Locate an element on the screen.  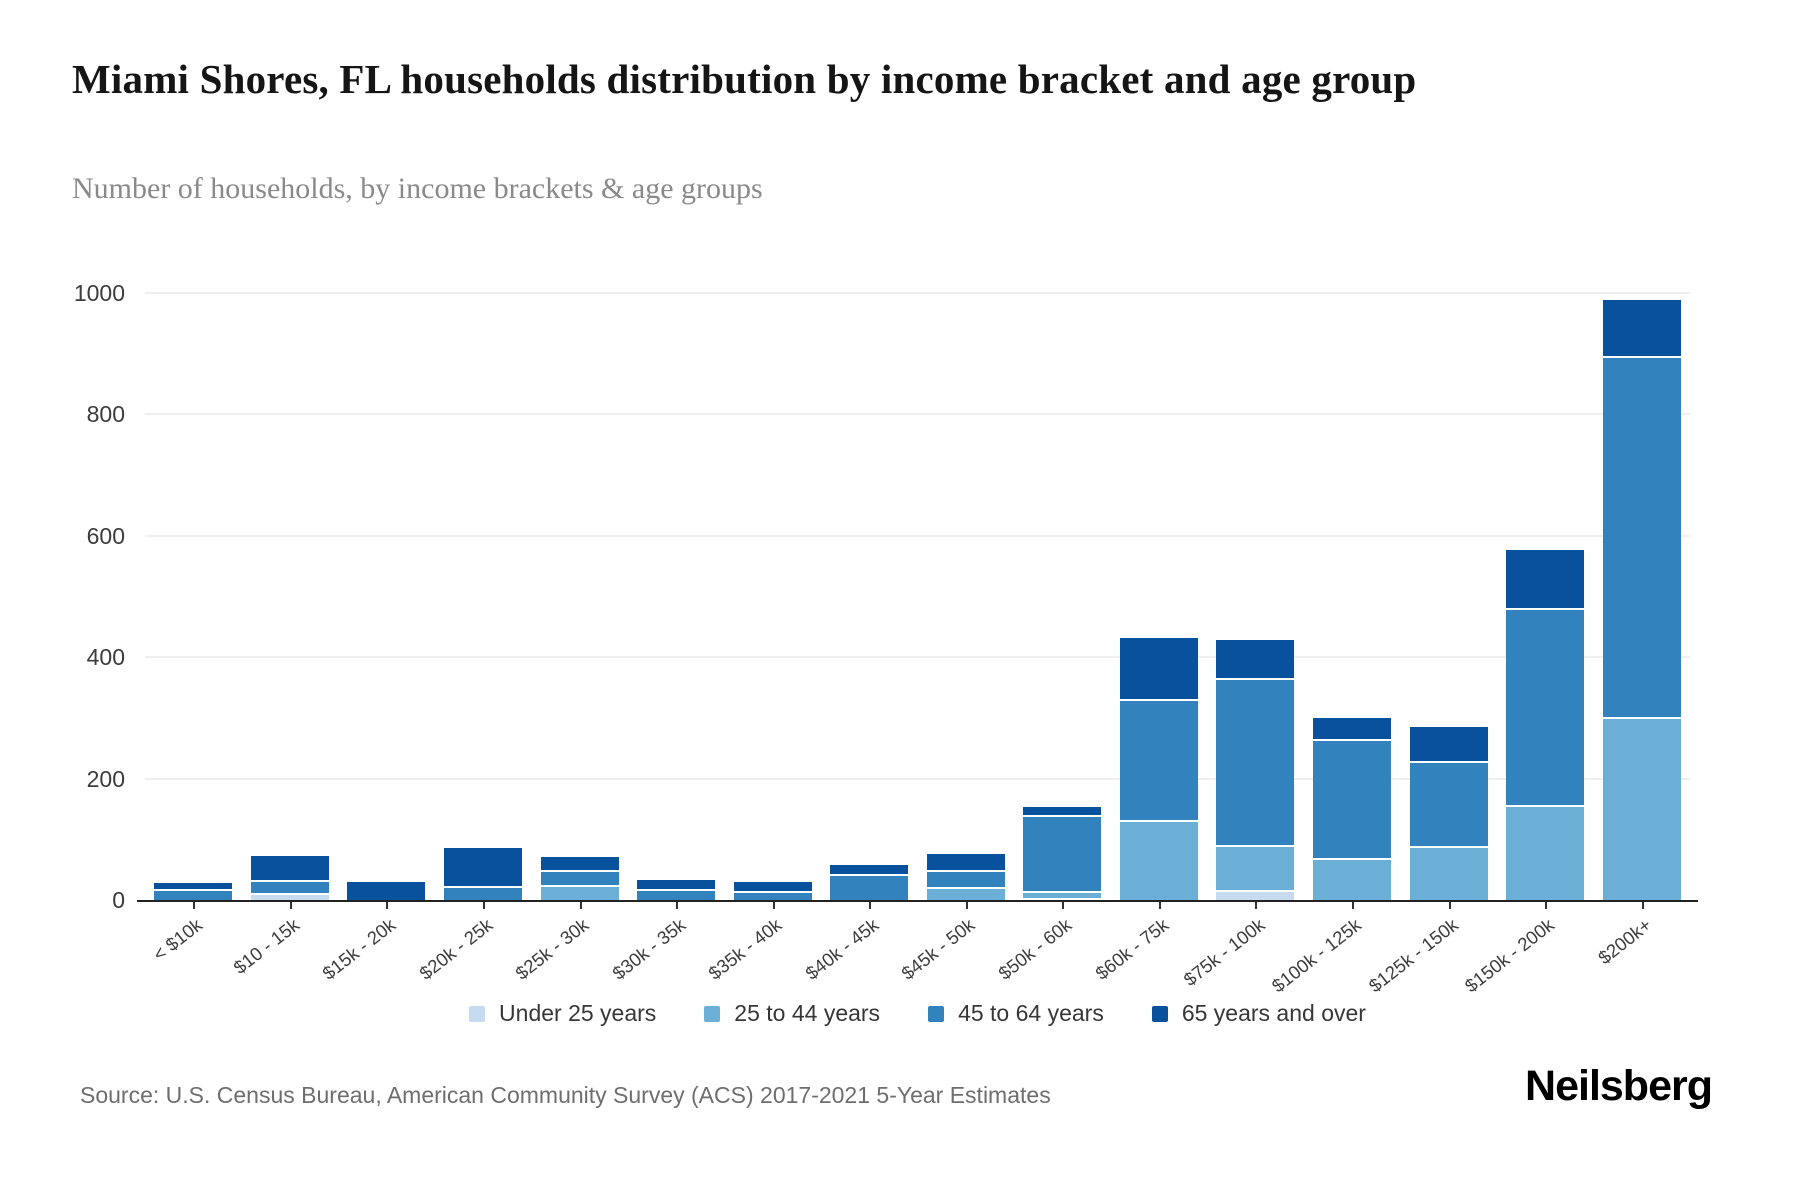
legend-item: Under 25 years is located at coordinates (562, 1013).